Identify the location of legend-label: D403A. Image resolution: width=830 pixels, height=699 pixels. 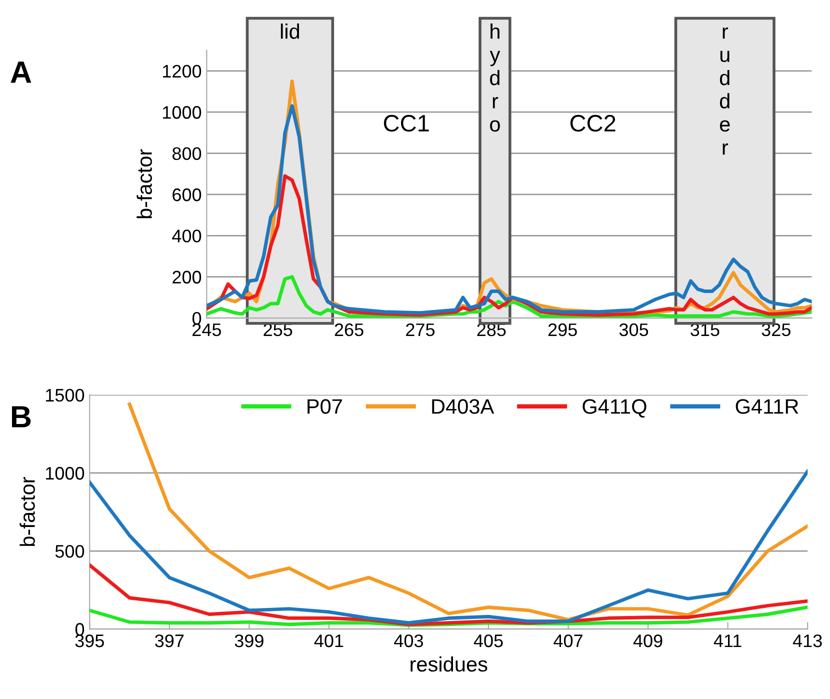
(463, 406).